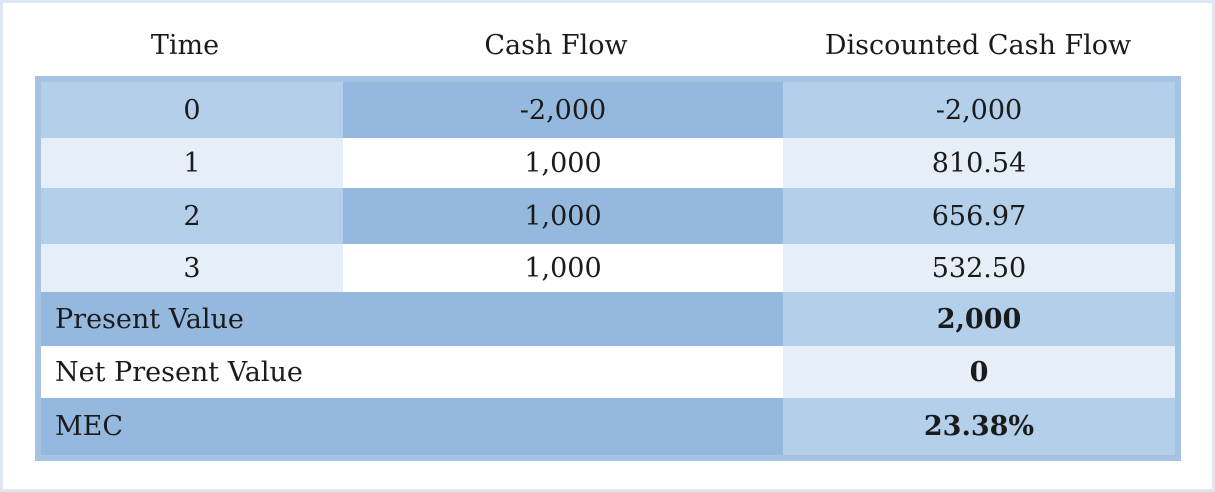  What do you see at coordinates (979, 216) in the screenshot?
I see `row-2-discounted: 656.97` at bounding box center [979, 216].